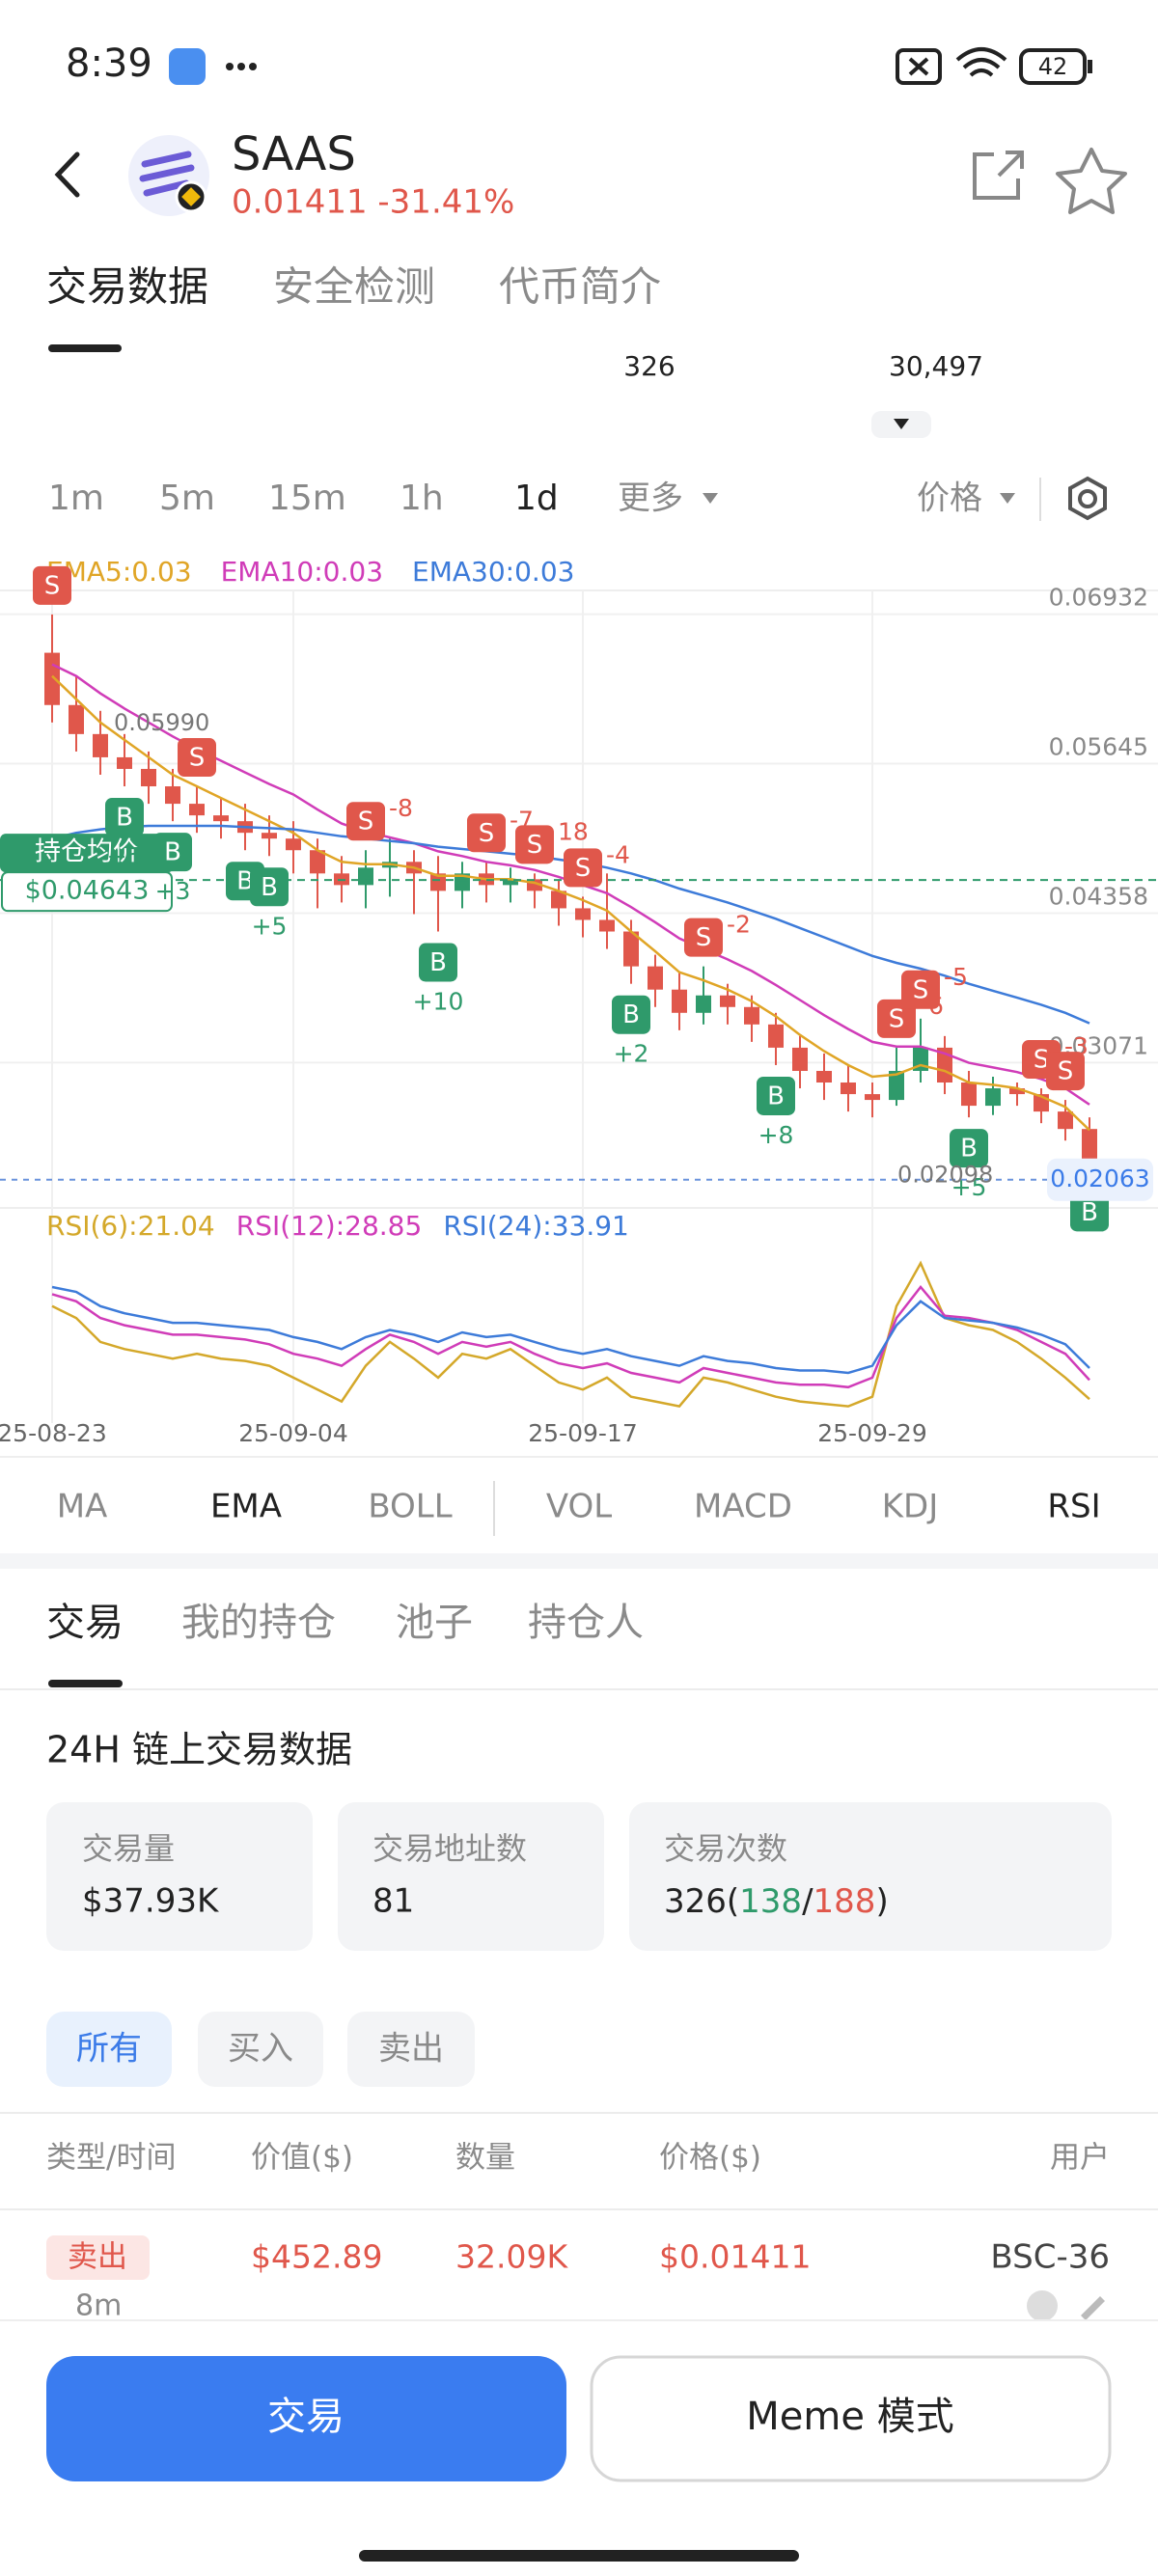 The image size is (1158, 2576). Describe the element at coordinates (998, 176) in the screenshot. I see `share-button` at that location.